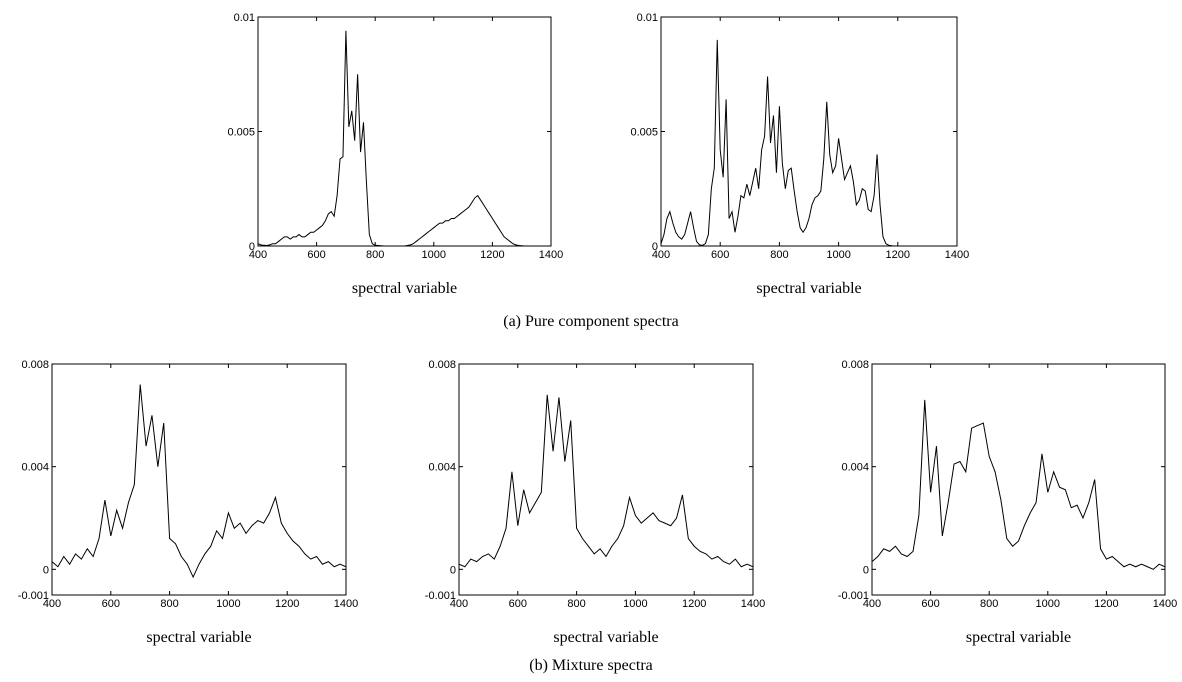  I want to click on caption: (b) Mixture spectra, so click(591, 665).